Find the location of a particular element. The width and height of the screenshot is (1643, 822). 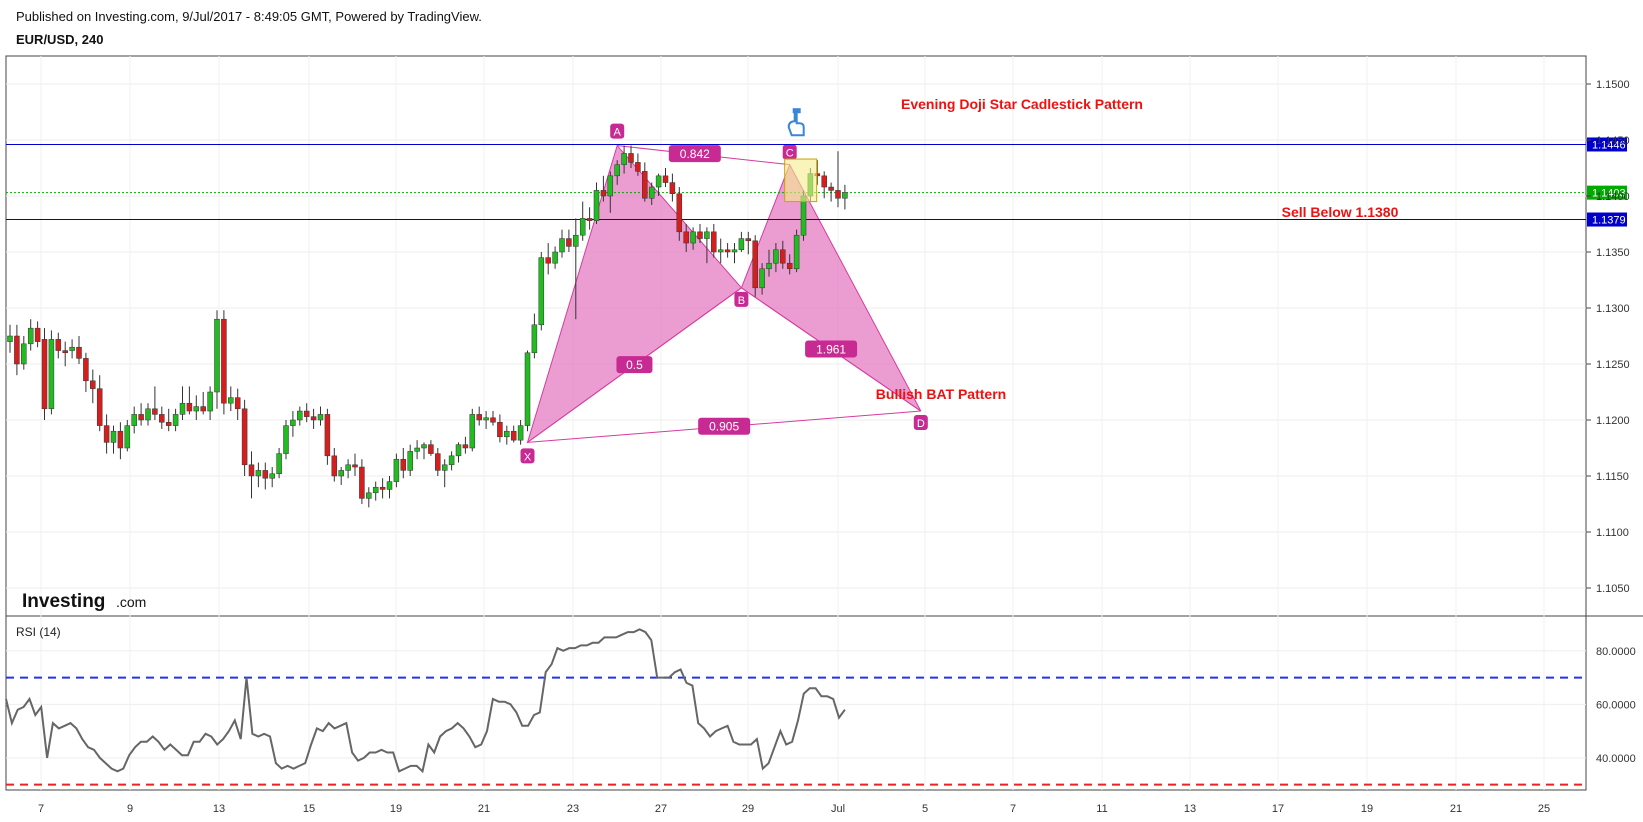

y-tick-label: 1.1500 is located at coordinates (1613, 85).